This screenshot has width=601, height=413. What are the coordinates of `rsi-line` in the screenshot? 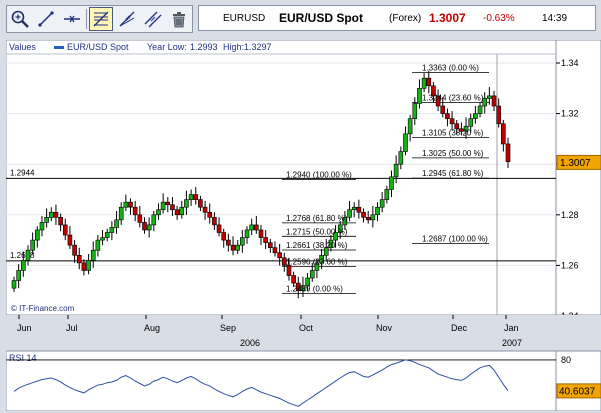 It's located at (261, 383).